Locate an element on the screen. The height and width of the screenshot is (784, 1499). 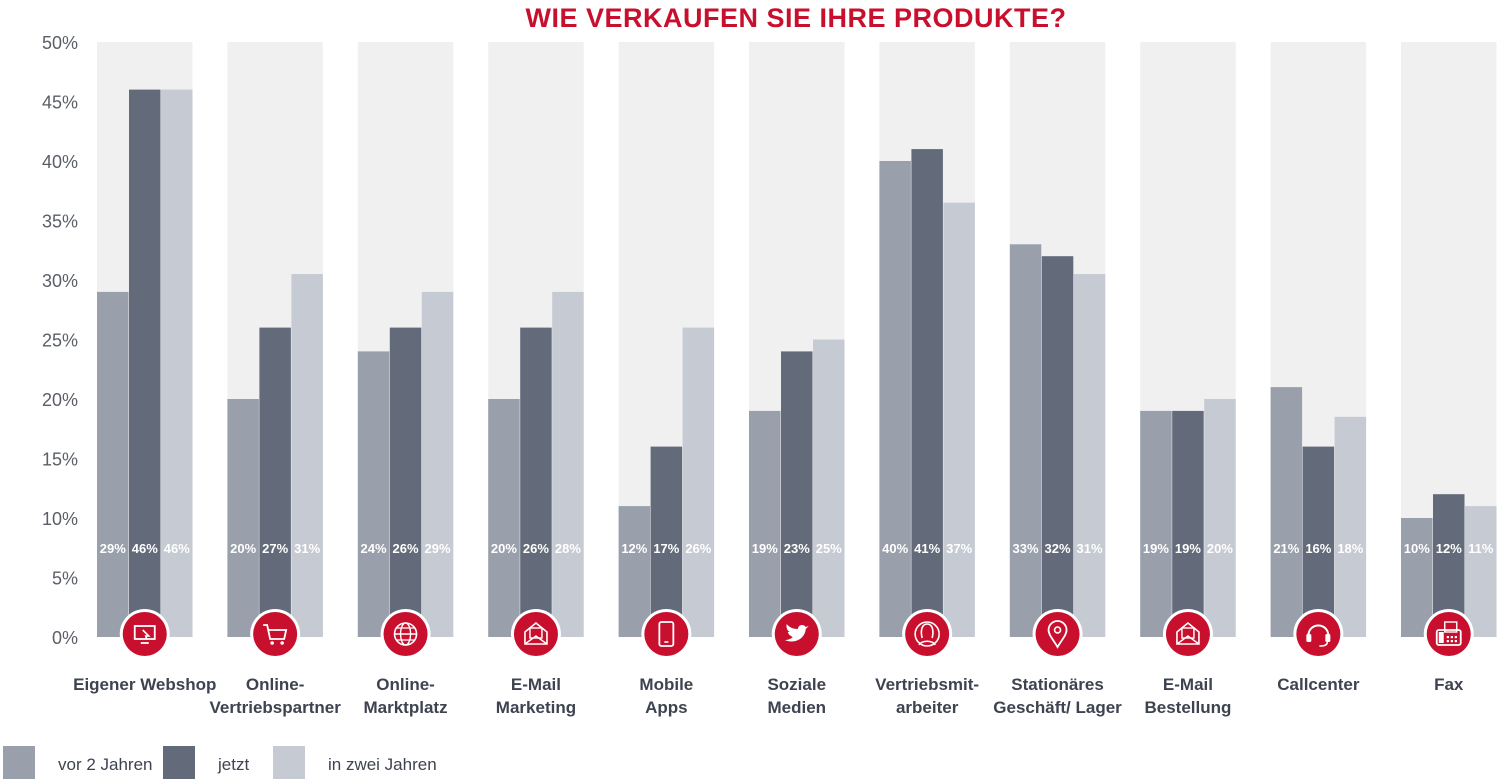
y-tick-label: 35% is located at coordinates (60, 222).